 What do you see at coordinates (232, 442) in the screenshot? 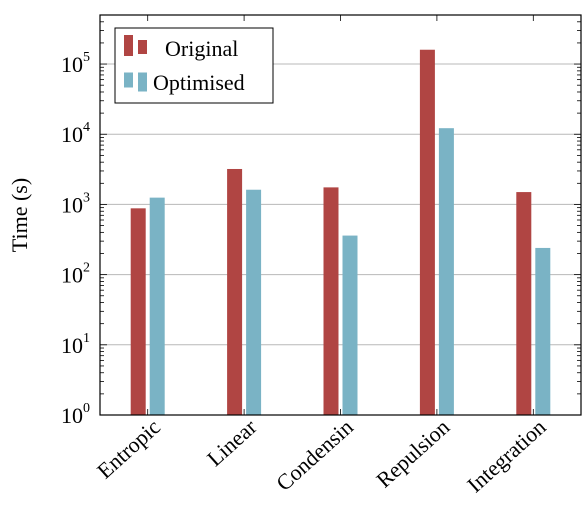
I see `x-tick-label-linear: Linear` at bounding box center [232, 442].